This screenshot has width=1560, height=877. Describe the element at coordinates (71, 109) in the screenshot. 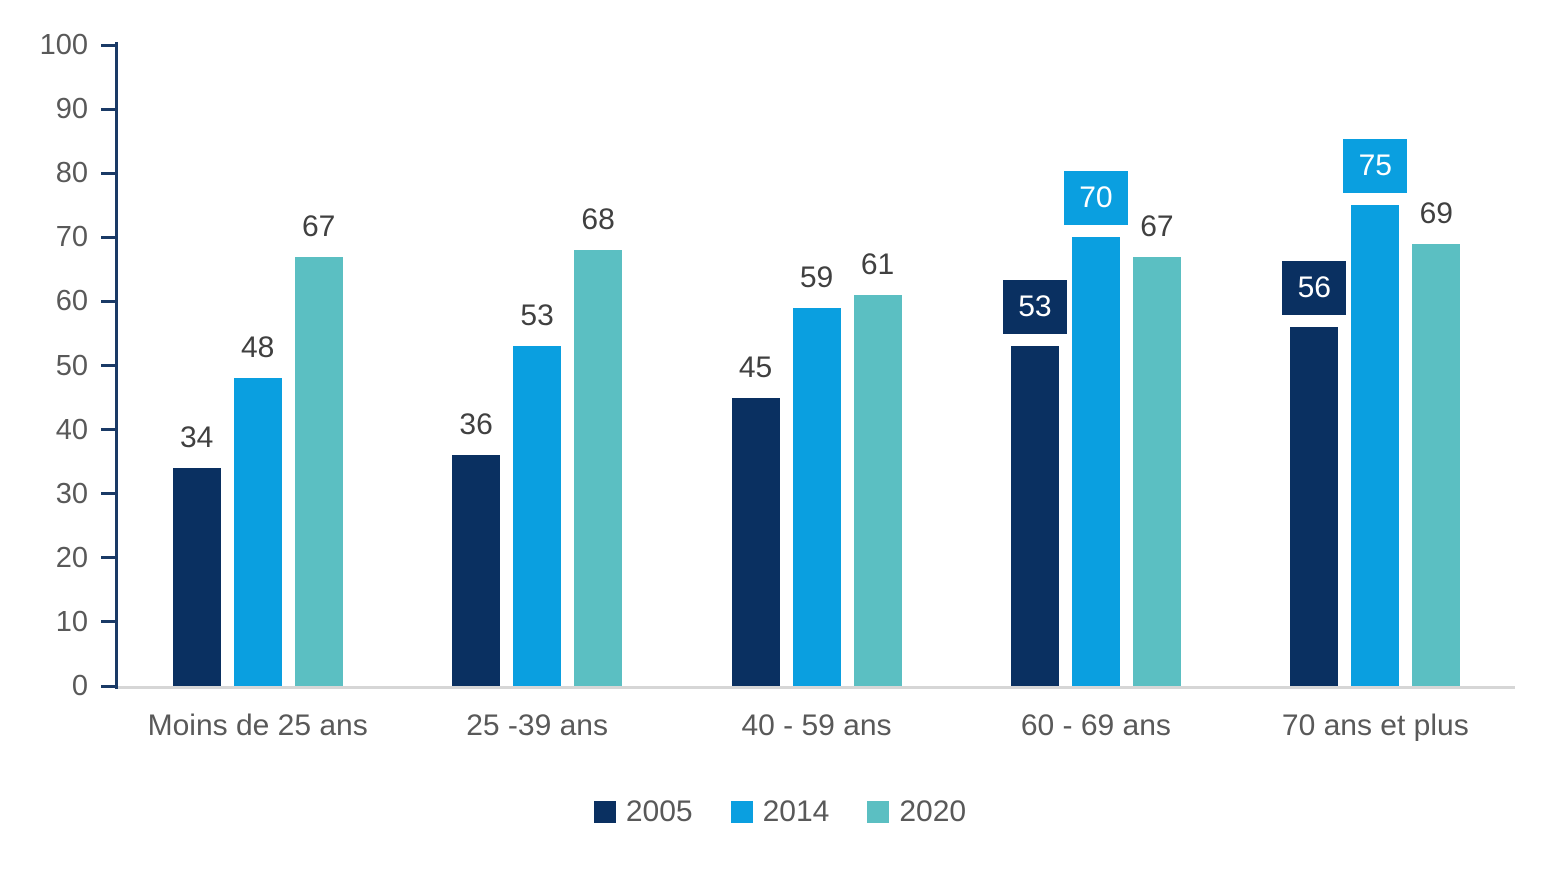

I see `y-axis-tick-label: 90` at that location.